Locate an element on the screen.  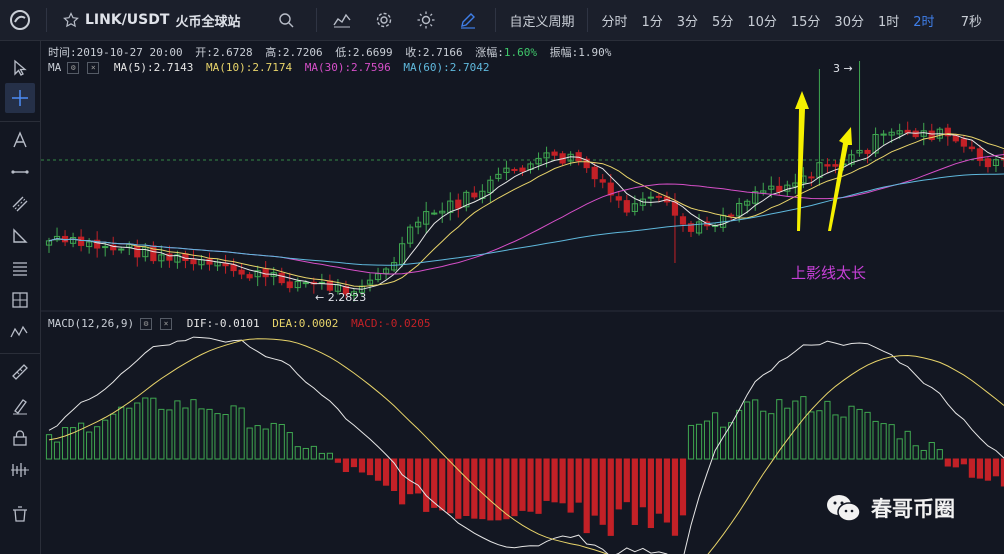
custom-period-button: 自定义周期 is located at coordinates (542, 22).